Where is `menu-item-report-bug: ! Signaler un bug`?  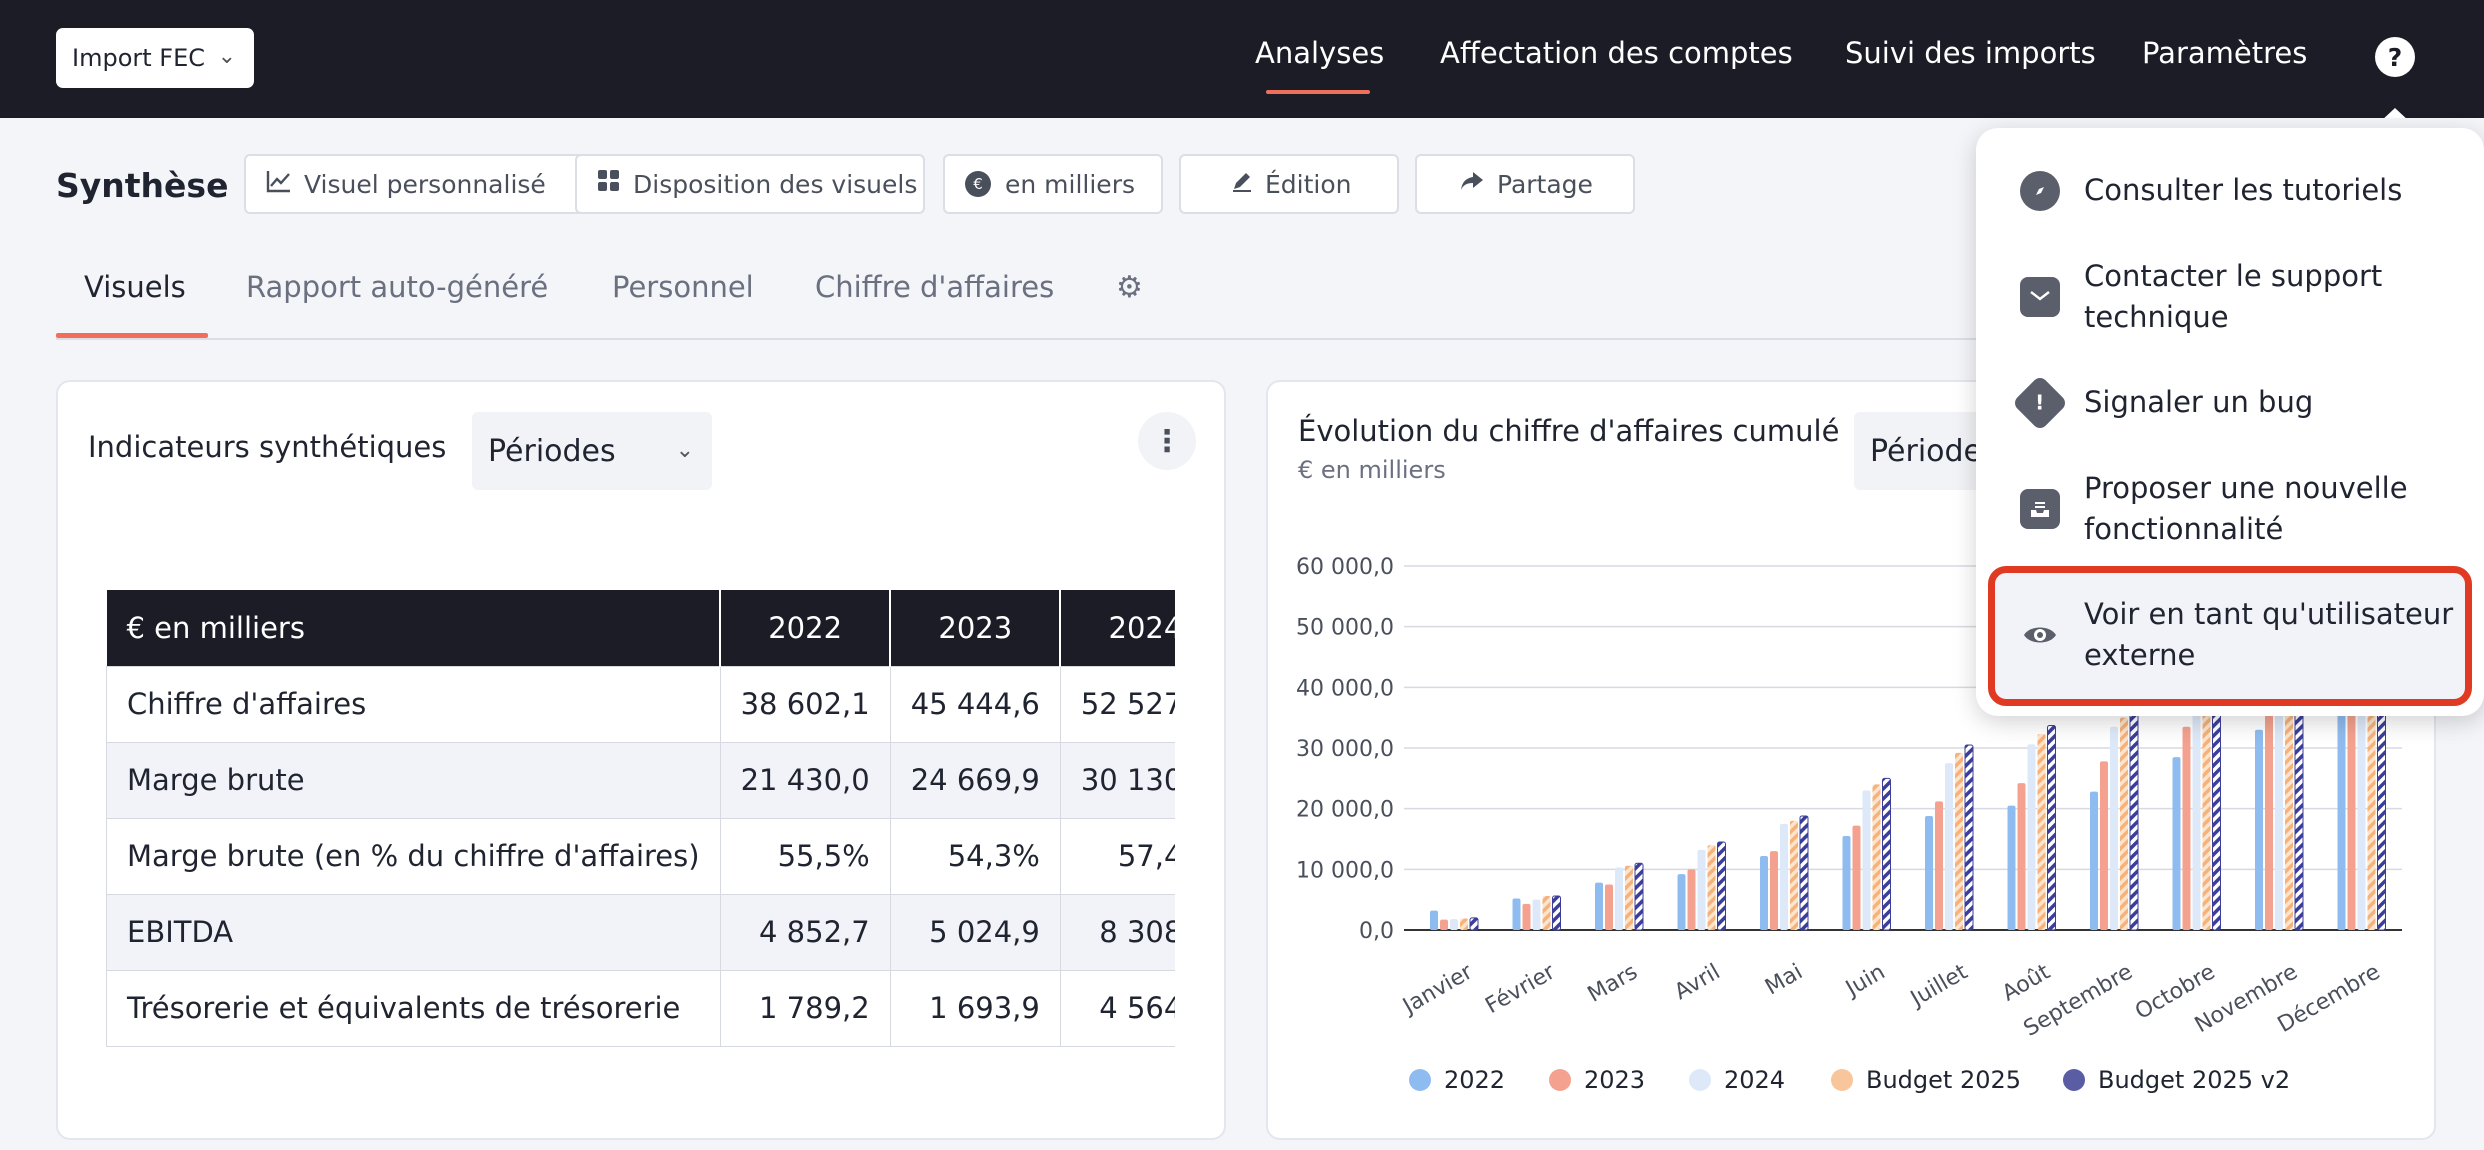
menu-item-report-bug: ! Signaler un bug is located at coordinates (2242, 402).